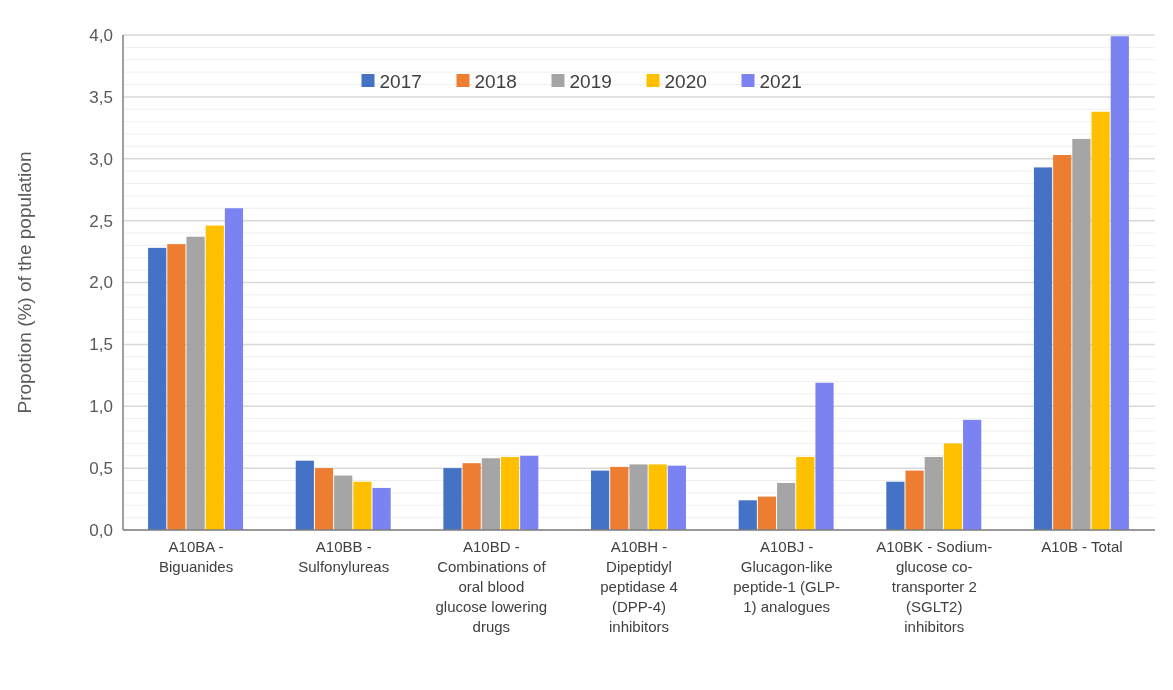 This screenshot has width=1173, height=690. I want to click on y-tick-label: 0,0, so click(101, 530).